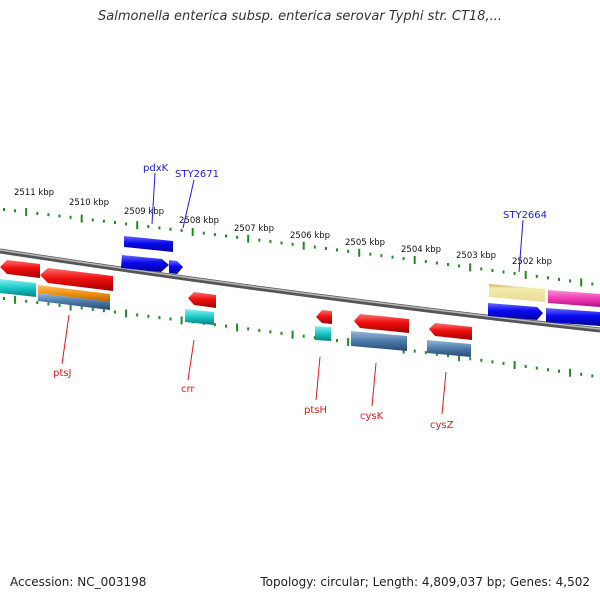 This screenshot has height=600, width=600. What do you see at coordinates (525, 215) in the screenshot?
I see `gene-label-STY2664: STY2664` at bounding box center [525, 215].